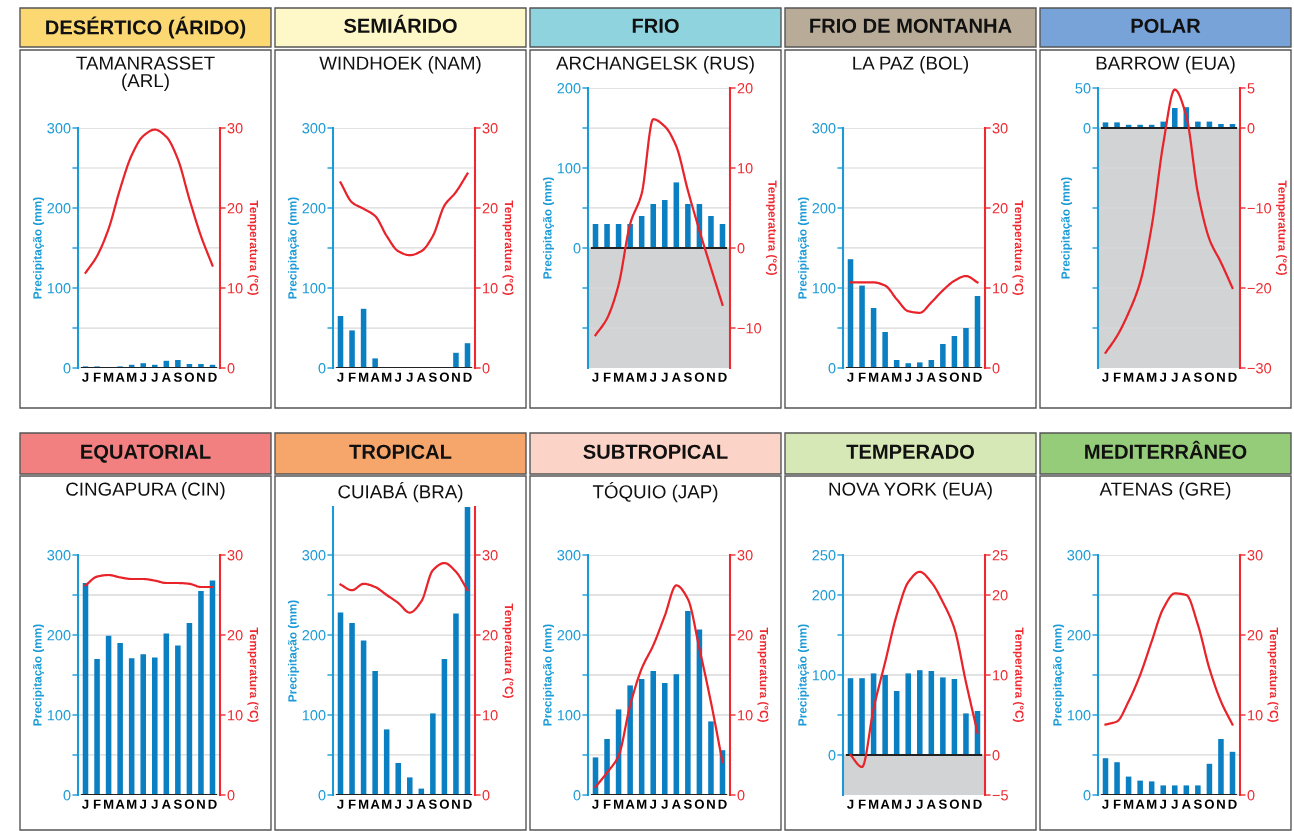 This screenshot has width=1294, height=831. I want to click on chart-title: SEMIÁRIDO, so click(400, 23).